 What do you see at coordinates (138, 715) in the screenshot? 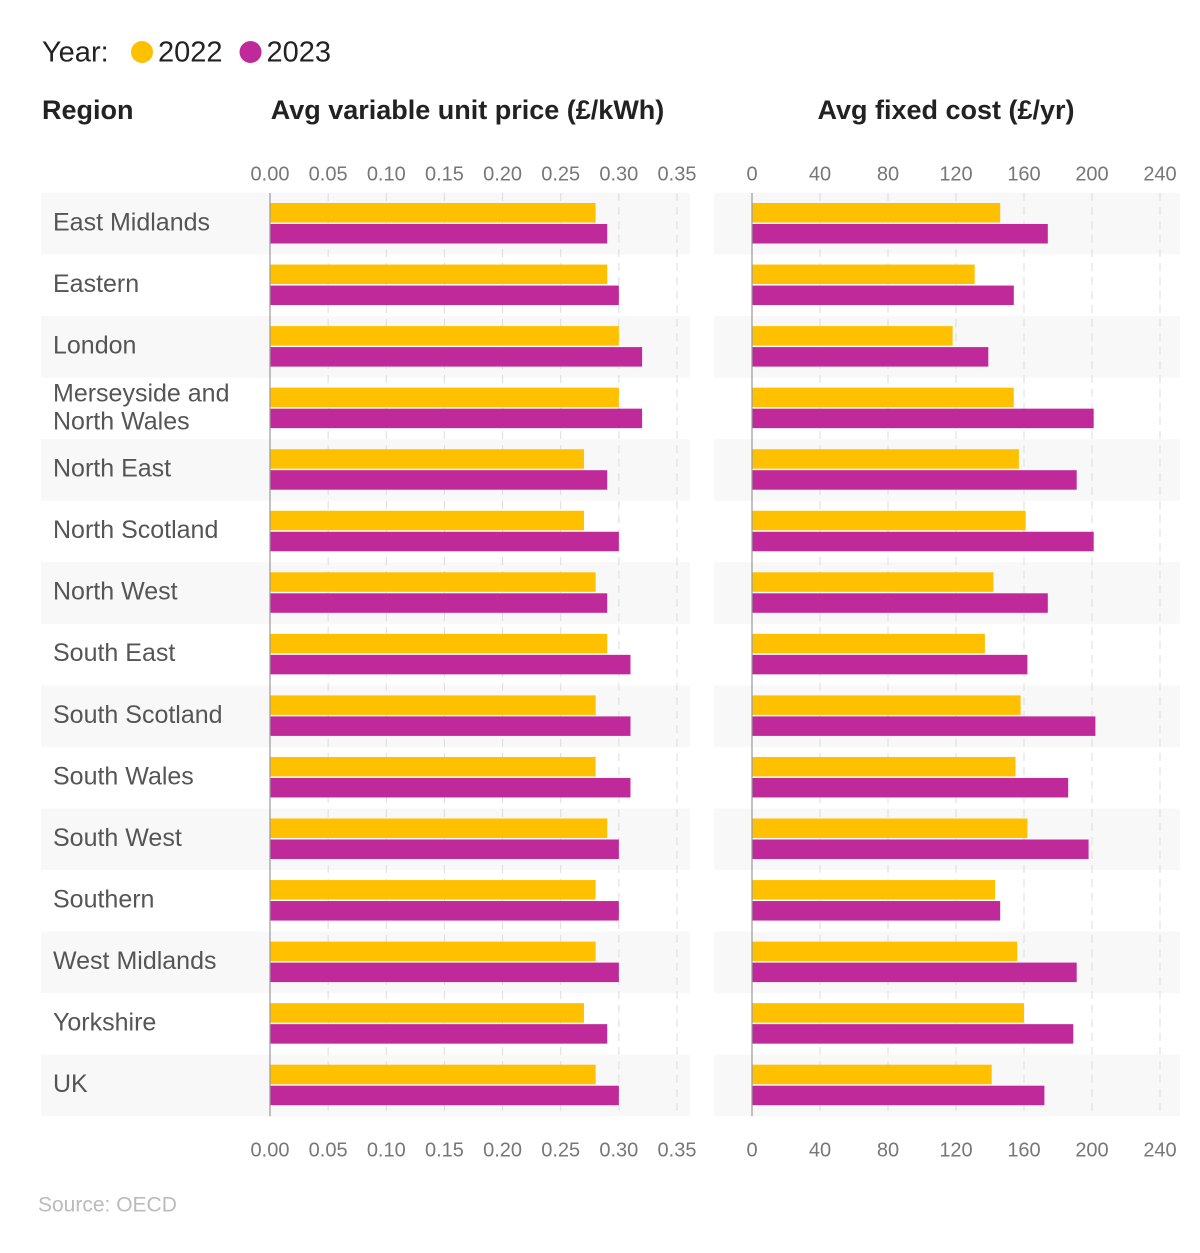
I see `category-label: South Scotland` at bounding box center [138, 715].